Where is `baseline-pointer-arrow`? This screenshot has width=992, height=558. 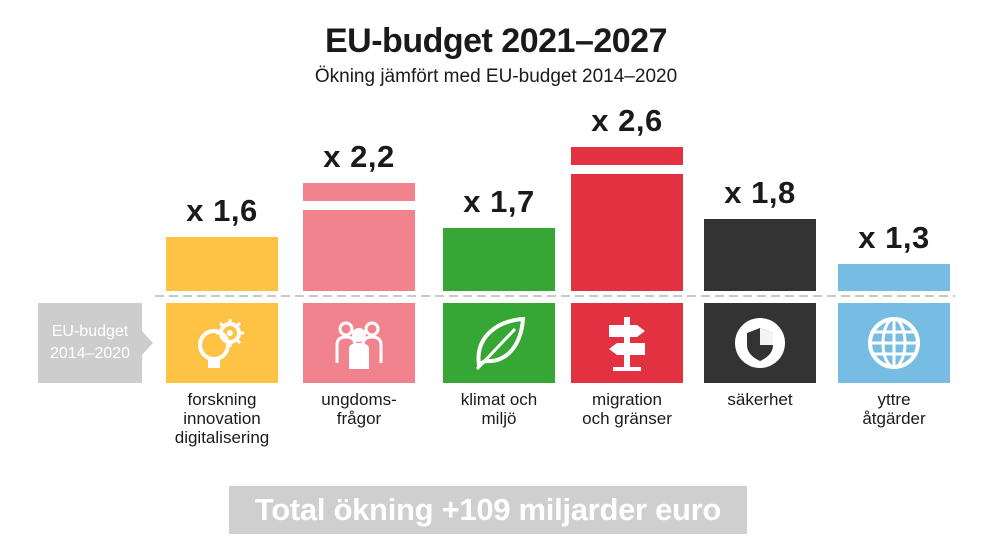
baseline-pointer-arrow is located at coordinates (147, 343).